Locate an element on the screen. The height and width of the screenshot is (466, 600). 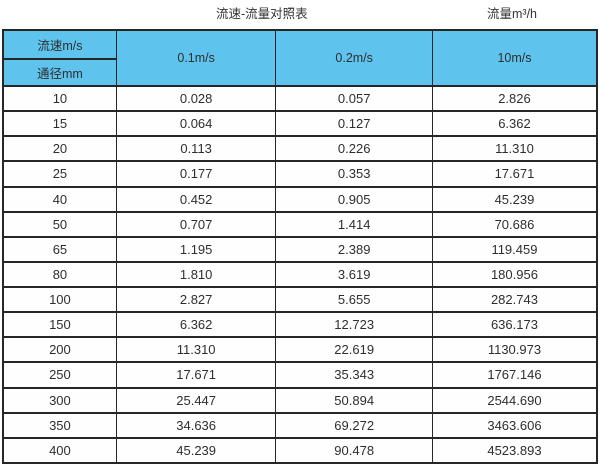
table-row: 150 6.362 12.723 636.173 is located at coordinates (300, 325).